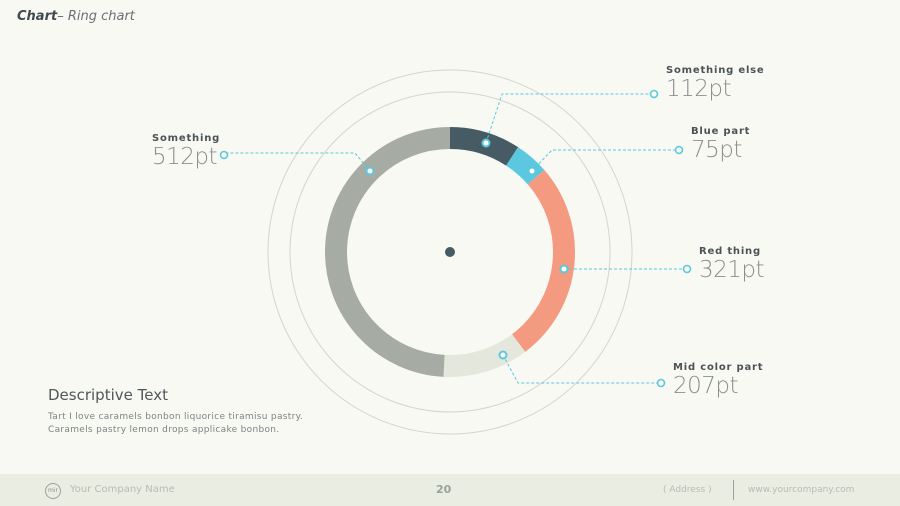 The image size is (900, 506). I want to click on page-number: 20, so click(444, 489).